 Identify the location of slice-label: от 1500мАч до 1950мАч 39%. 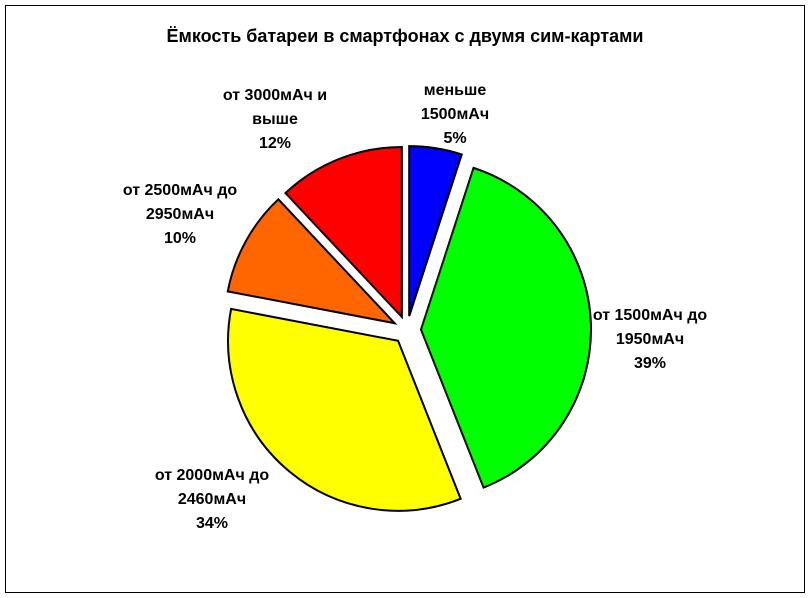
(650, 340).